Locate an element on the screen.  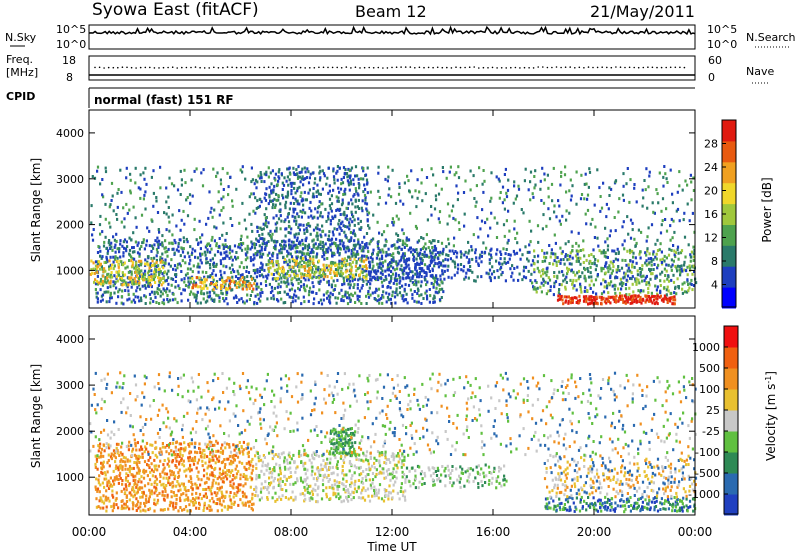
freq-panel-frame is located at coordinates (392, 68).